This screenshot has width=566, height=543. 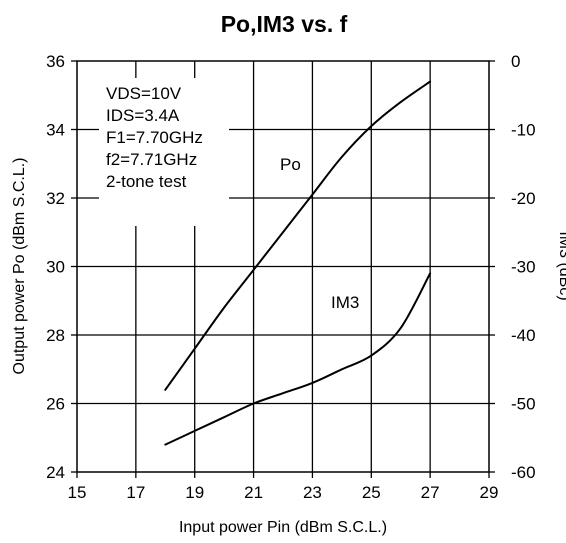 What do you see at coordinates (290, 164) in the screenshot?
I see `series-label-po: Po` at bounding box center [290, 164].